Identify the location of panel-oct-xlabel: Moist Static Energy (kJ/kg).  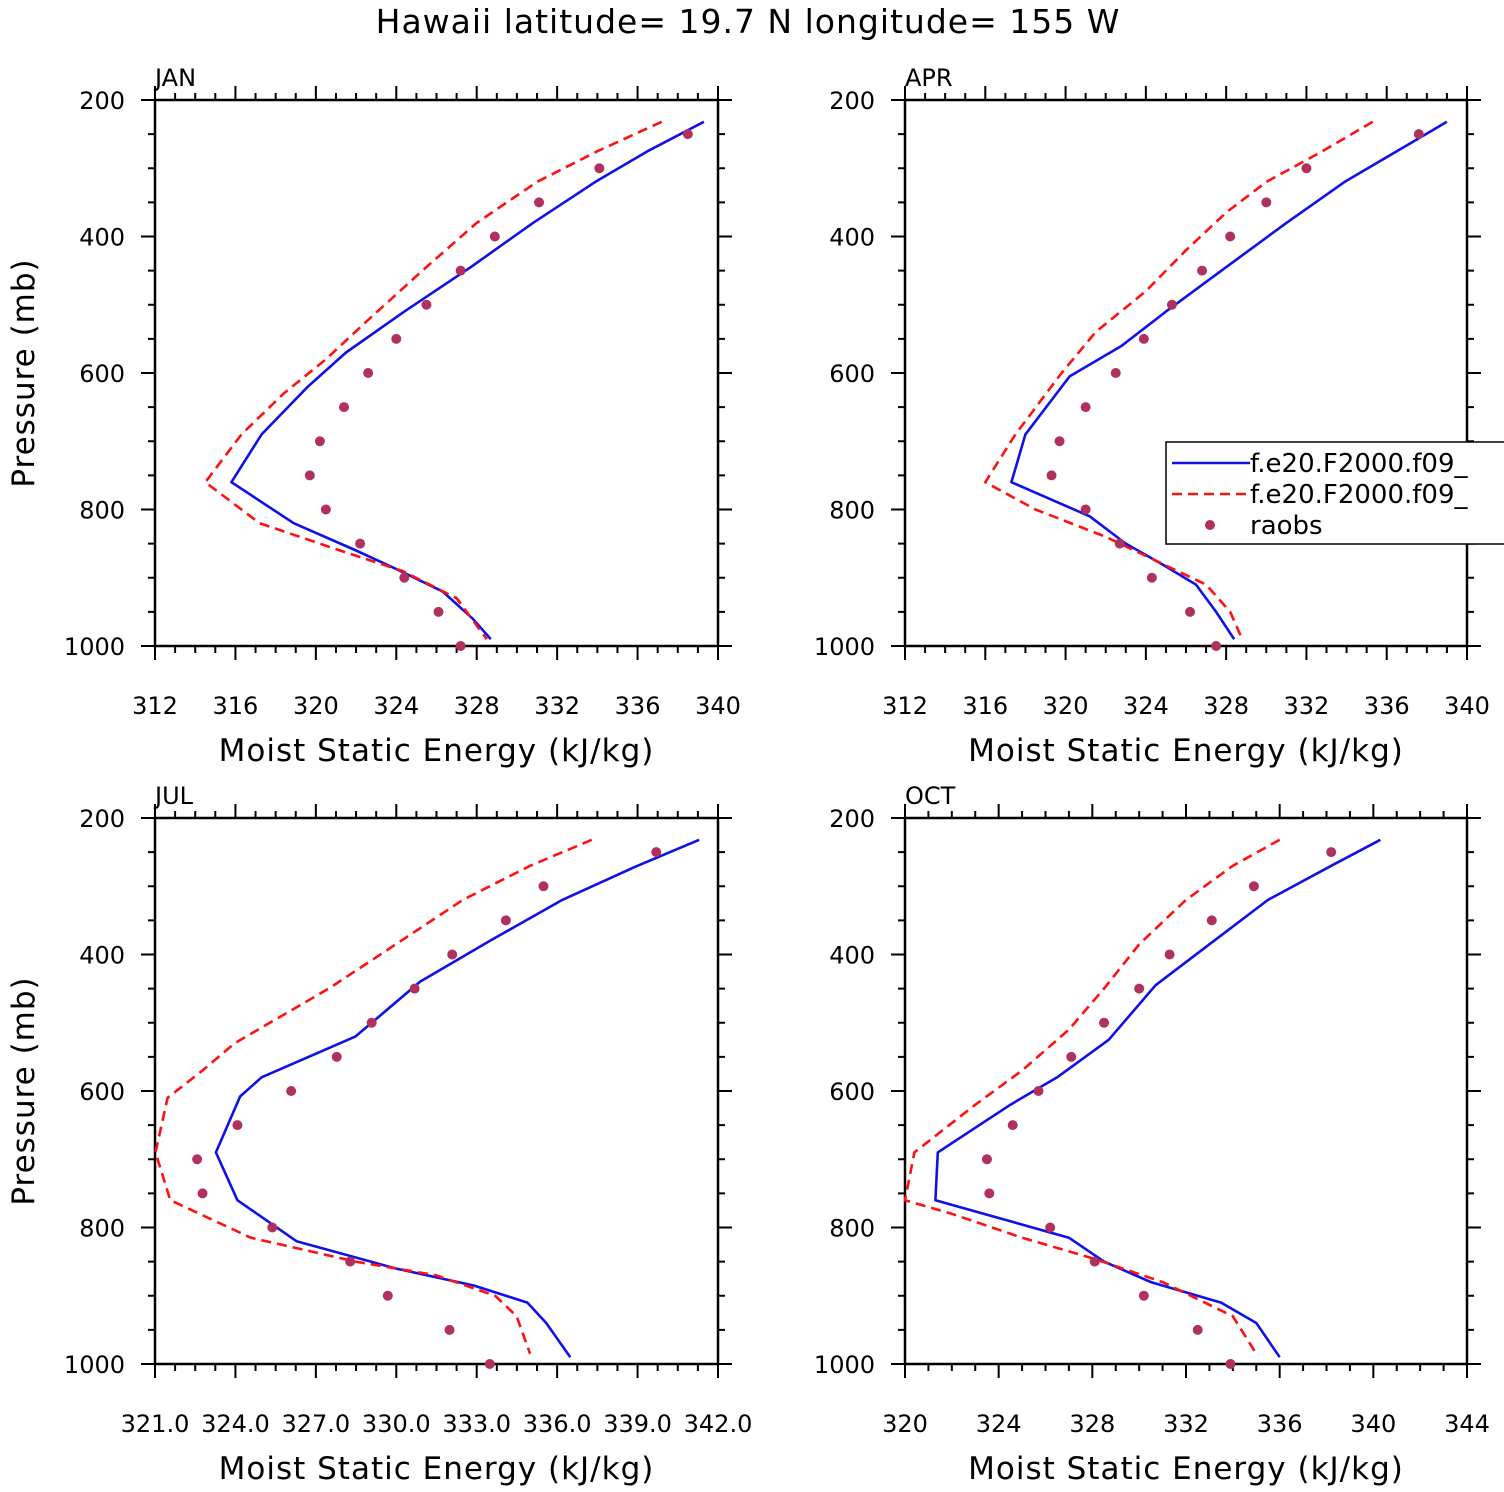
(1186, 1469).